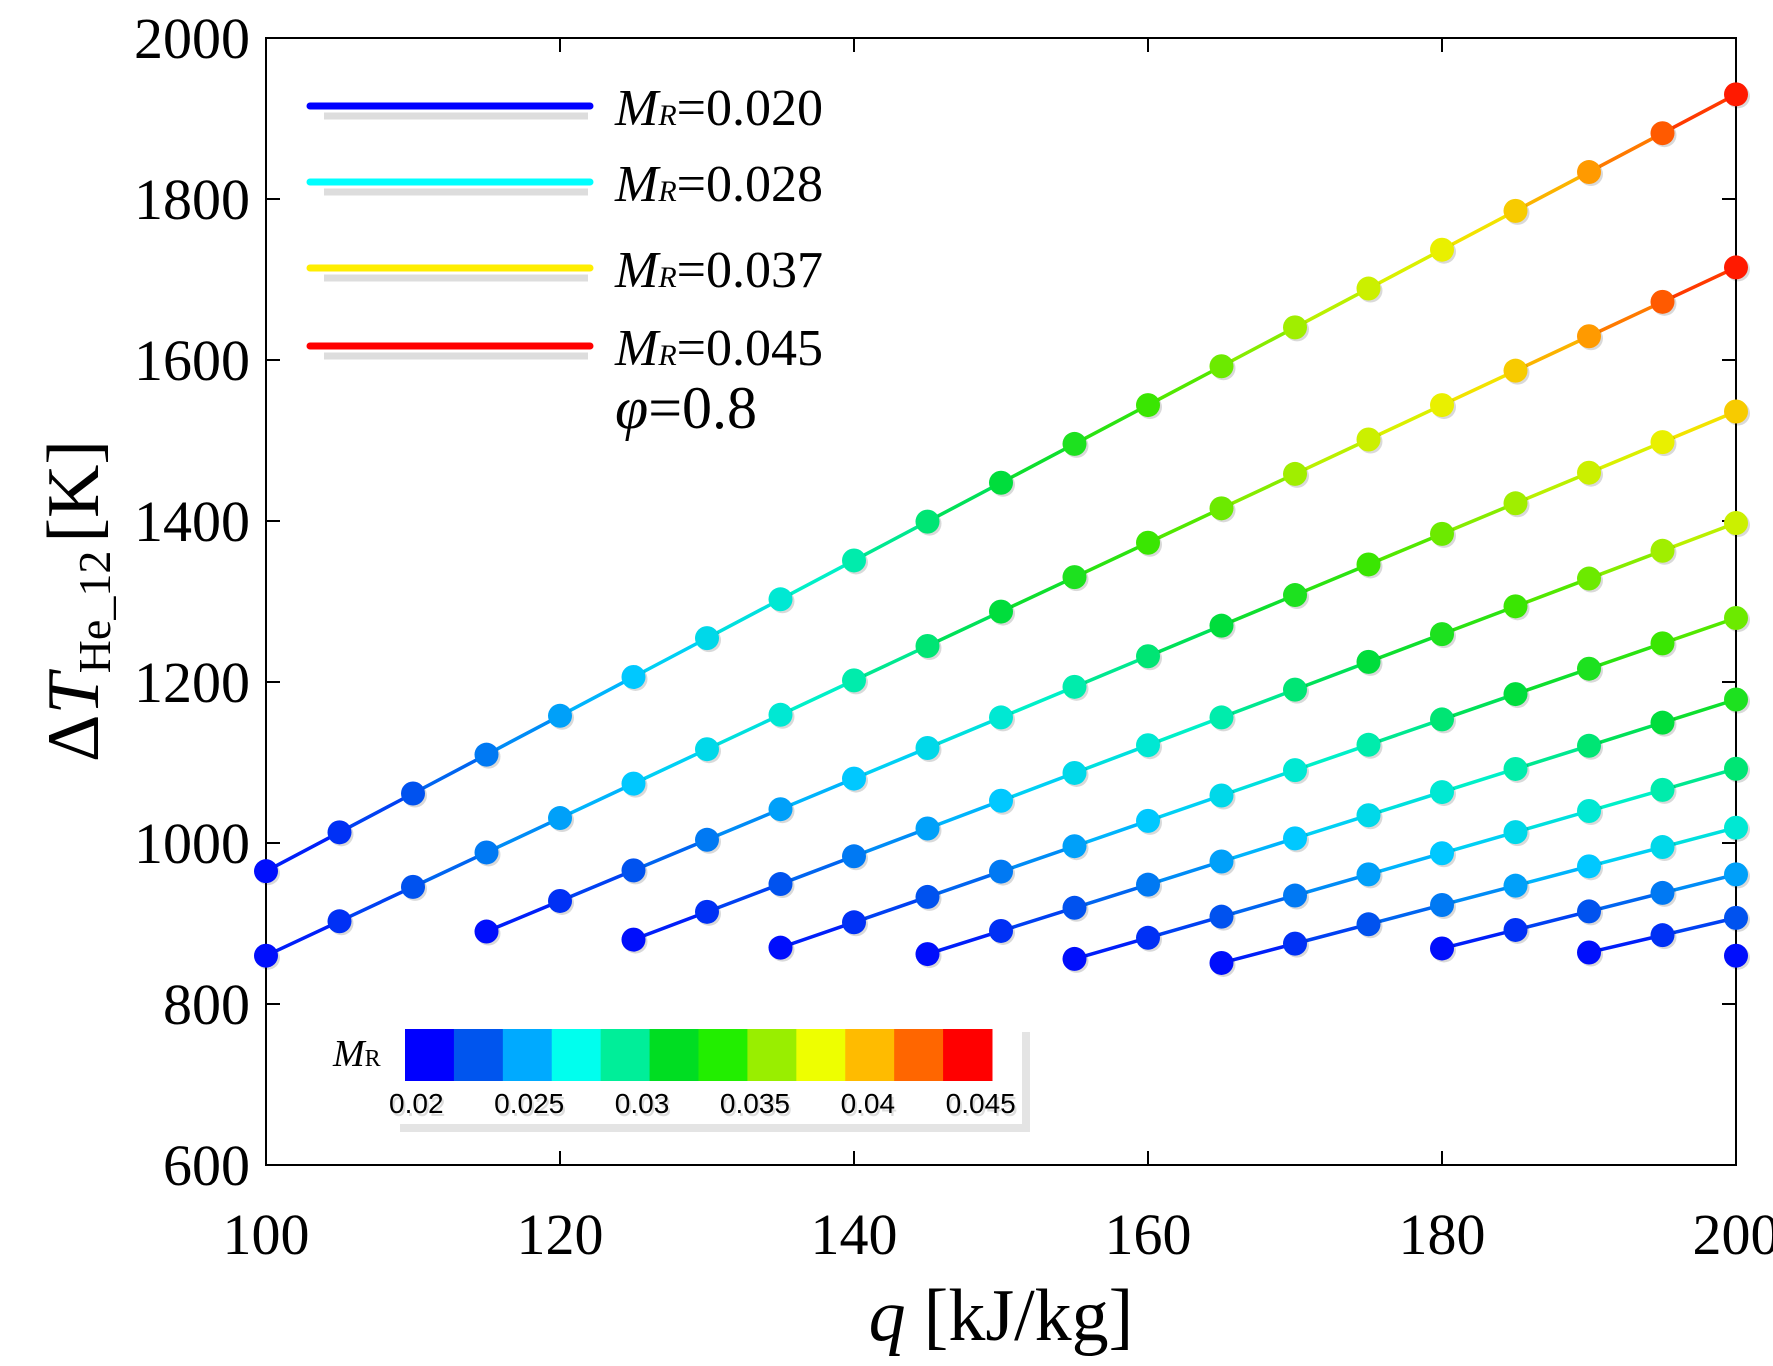  Describe the element at coordinates (642, 1103) in the screenshot. I see `colorbar-tick-2: 0.03` at that location.